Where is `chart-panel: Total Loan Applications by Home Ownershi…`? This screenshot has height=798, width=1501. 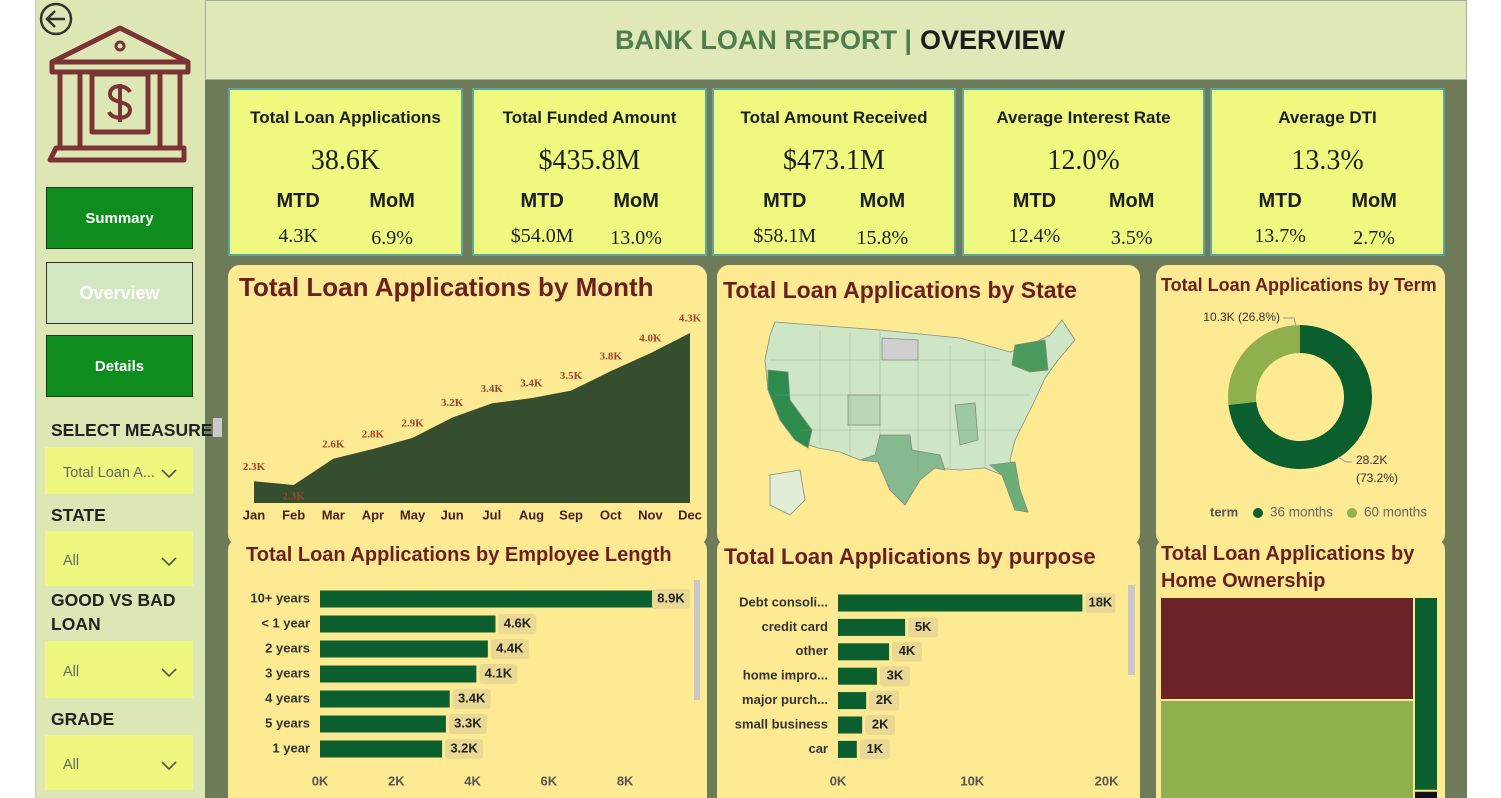 chart-panel: Total Loan Applications by Home Ownershi… is located at coordinates (1300, 668).